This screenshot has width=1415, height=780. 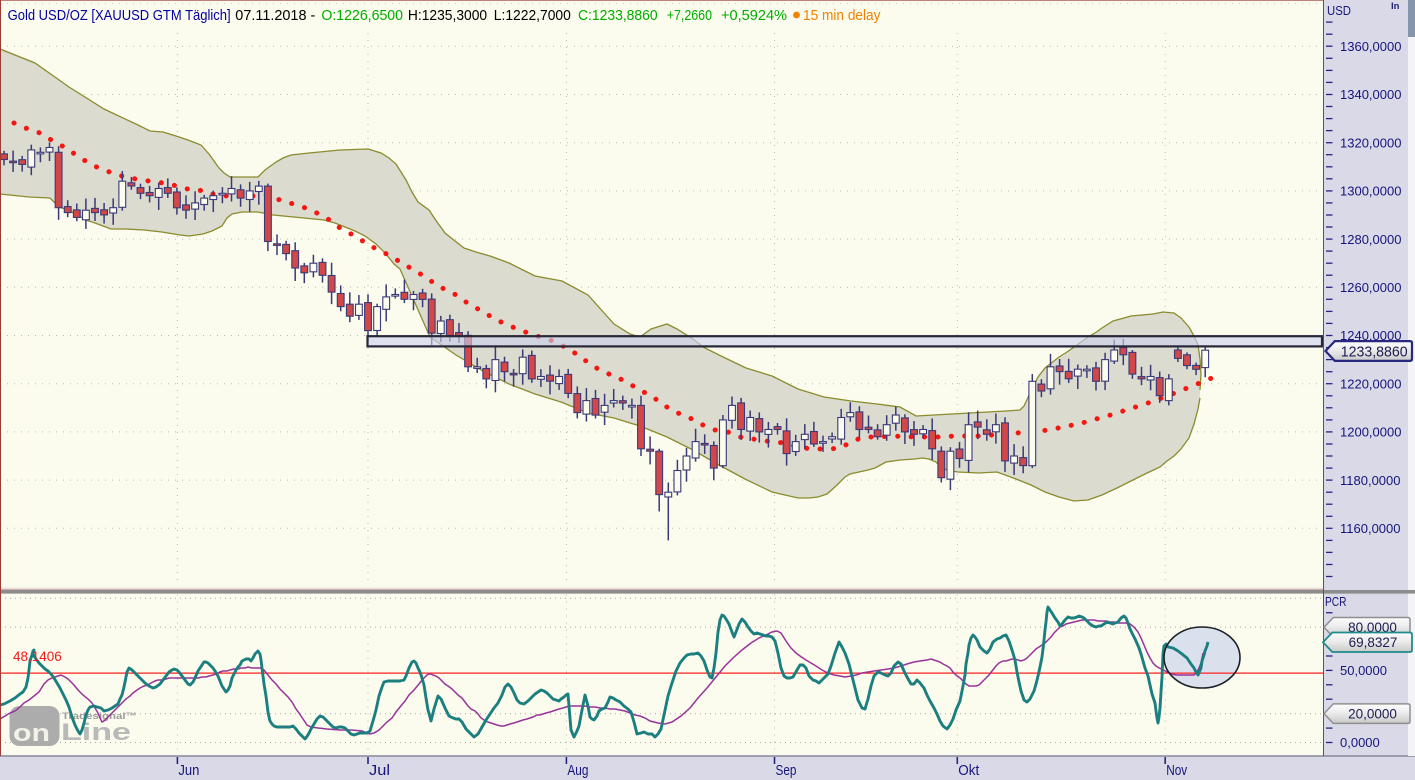 What do you see at coordinates (754, 15) in the screenshot?
I see `svg-text: +0,5924%` at bounding box center [754, 15].